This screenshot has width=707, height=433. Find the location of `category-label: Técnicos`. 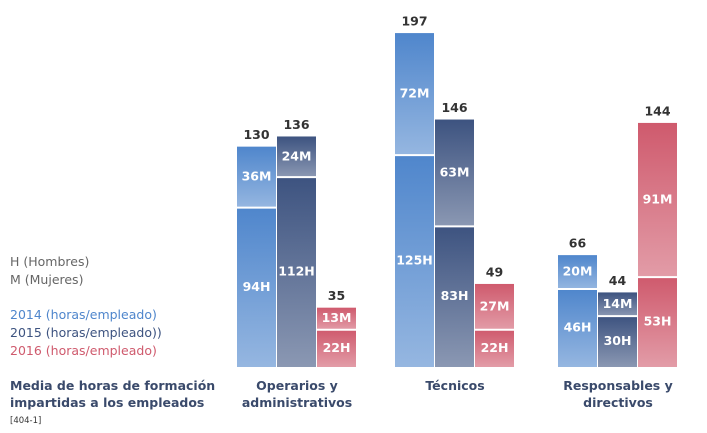

category-label: Técnicos is located at coordinates (455, 385).